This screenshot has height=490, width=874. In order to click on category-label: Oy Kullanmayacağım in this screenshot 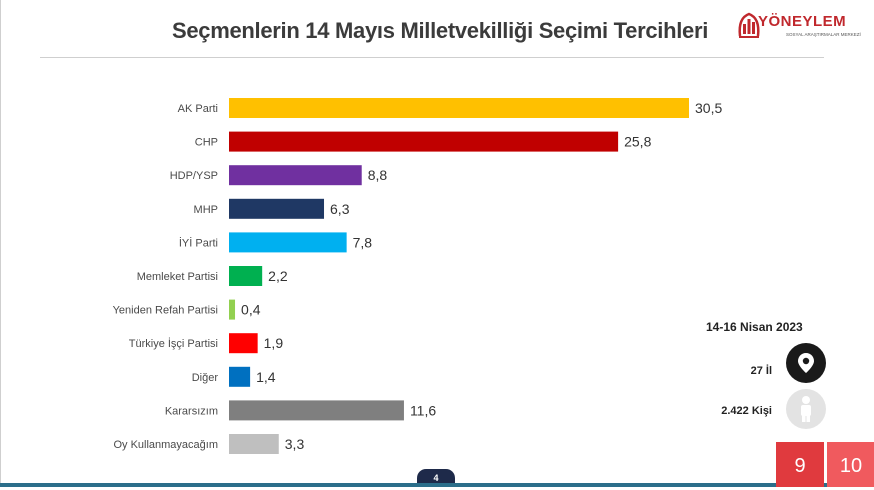, I will do `click(165, 445)`.